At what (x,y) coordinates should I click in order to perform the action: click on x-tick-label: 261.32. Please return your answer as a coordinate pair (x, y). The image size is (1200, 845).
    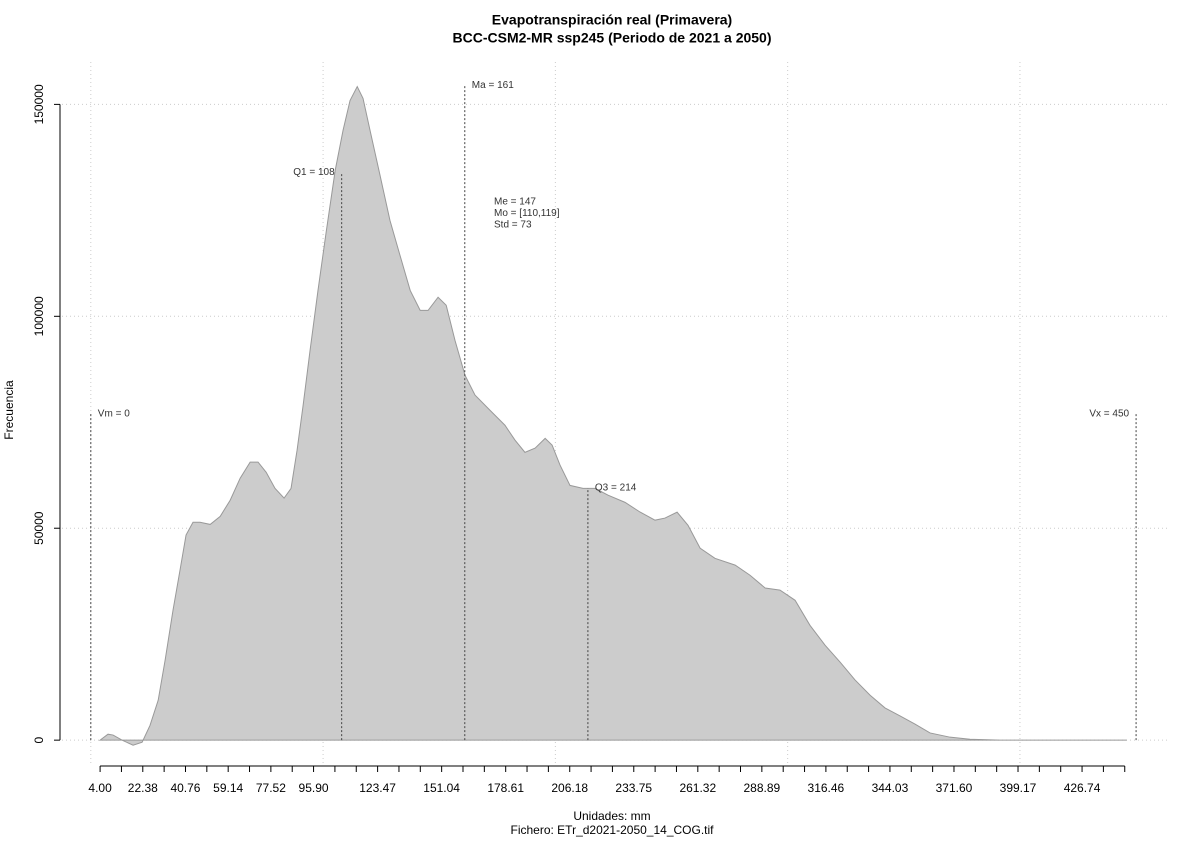
    Looking at the image, I should click on (697, 788).